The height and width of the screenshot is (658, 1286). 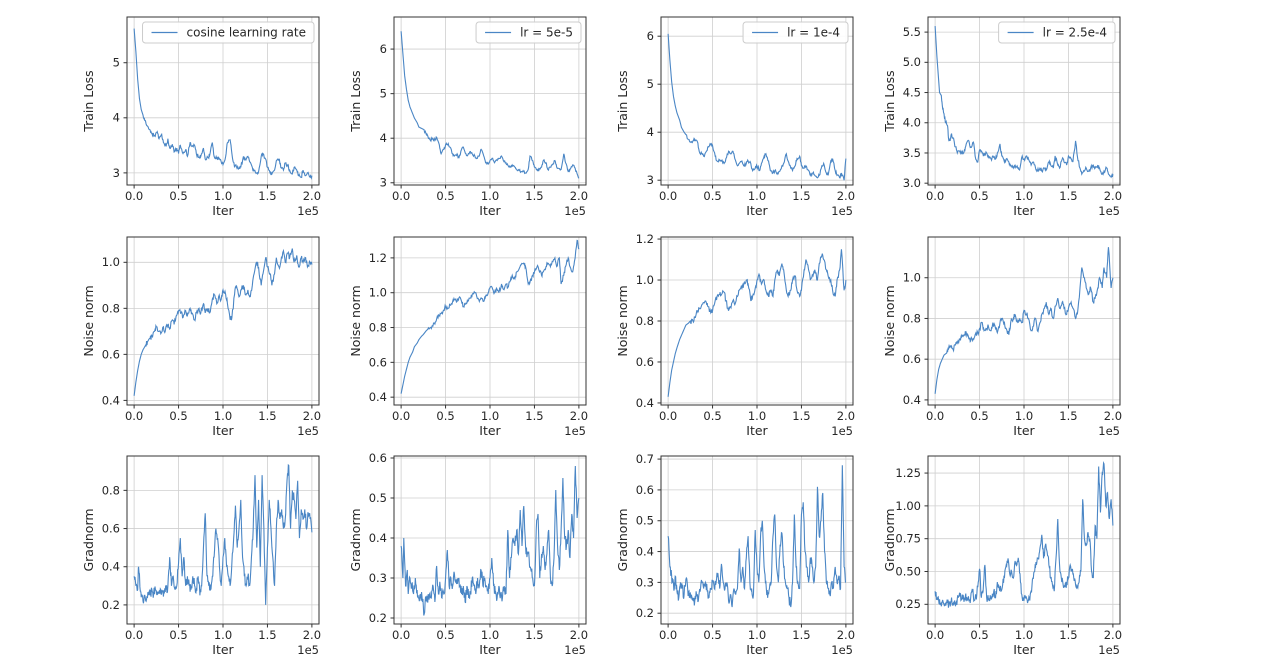 I want to click on y-tick-label: 6, so click(x=383, y=49).